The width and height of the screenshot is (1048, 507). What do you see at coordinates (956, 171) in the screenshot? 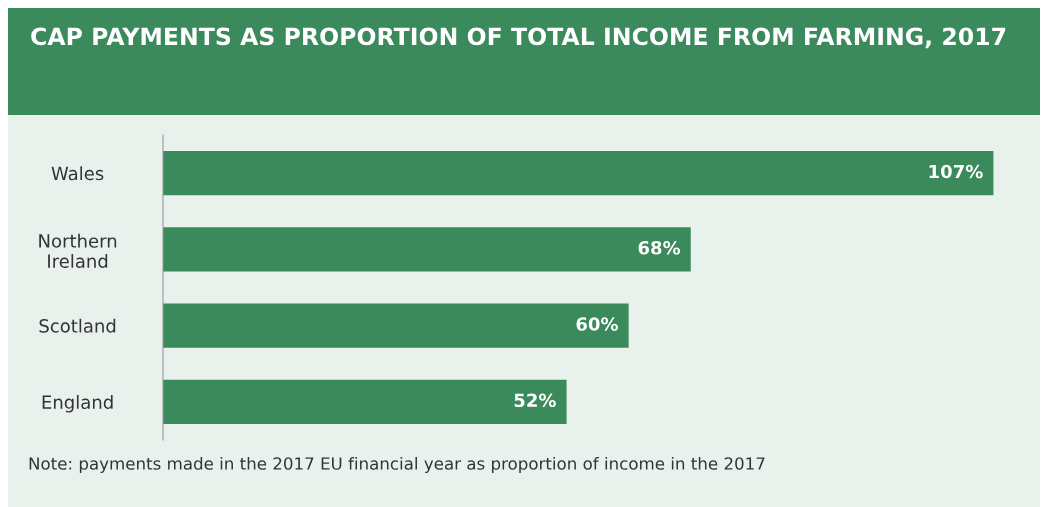
I see `data-label: 107%` at bounding box center [956, 171].